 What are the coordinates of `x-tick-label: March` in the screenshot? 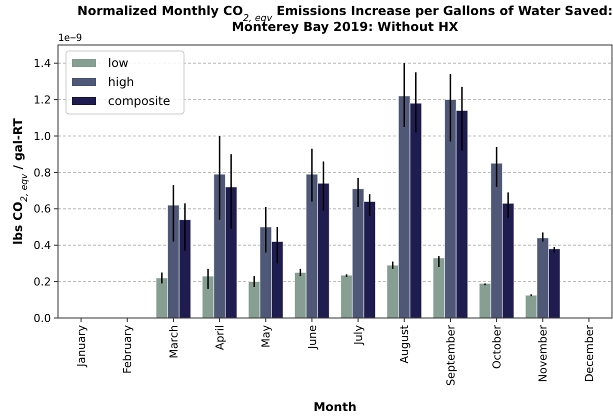 It's located at (173, 341).